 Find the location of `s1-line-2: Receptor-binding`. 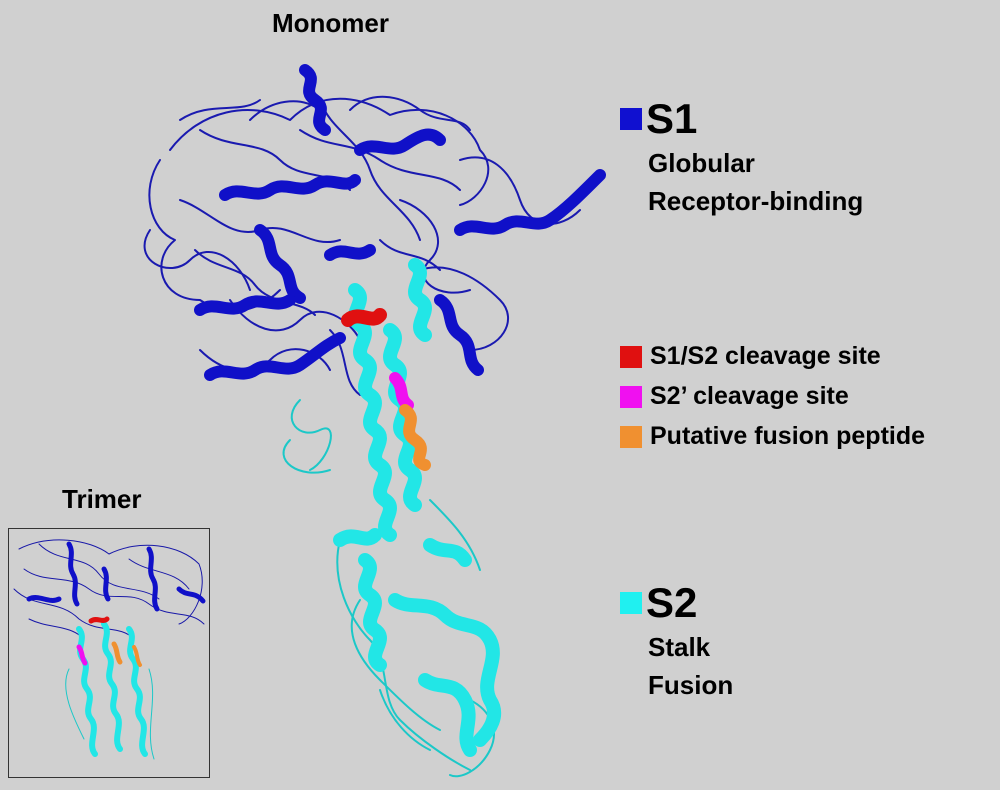

s1-line-2: Receptor-binding is located at coordinates (756, 201).